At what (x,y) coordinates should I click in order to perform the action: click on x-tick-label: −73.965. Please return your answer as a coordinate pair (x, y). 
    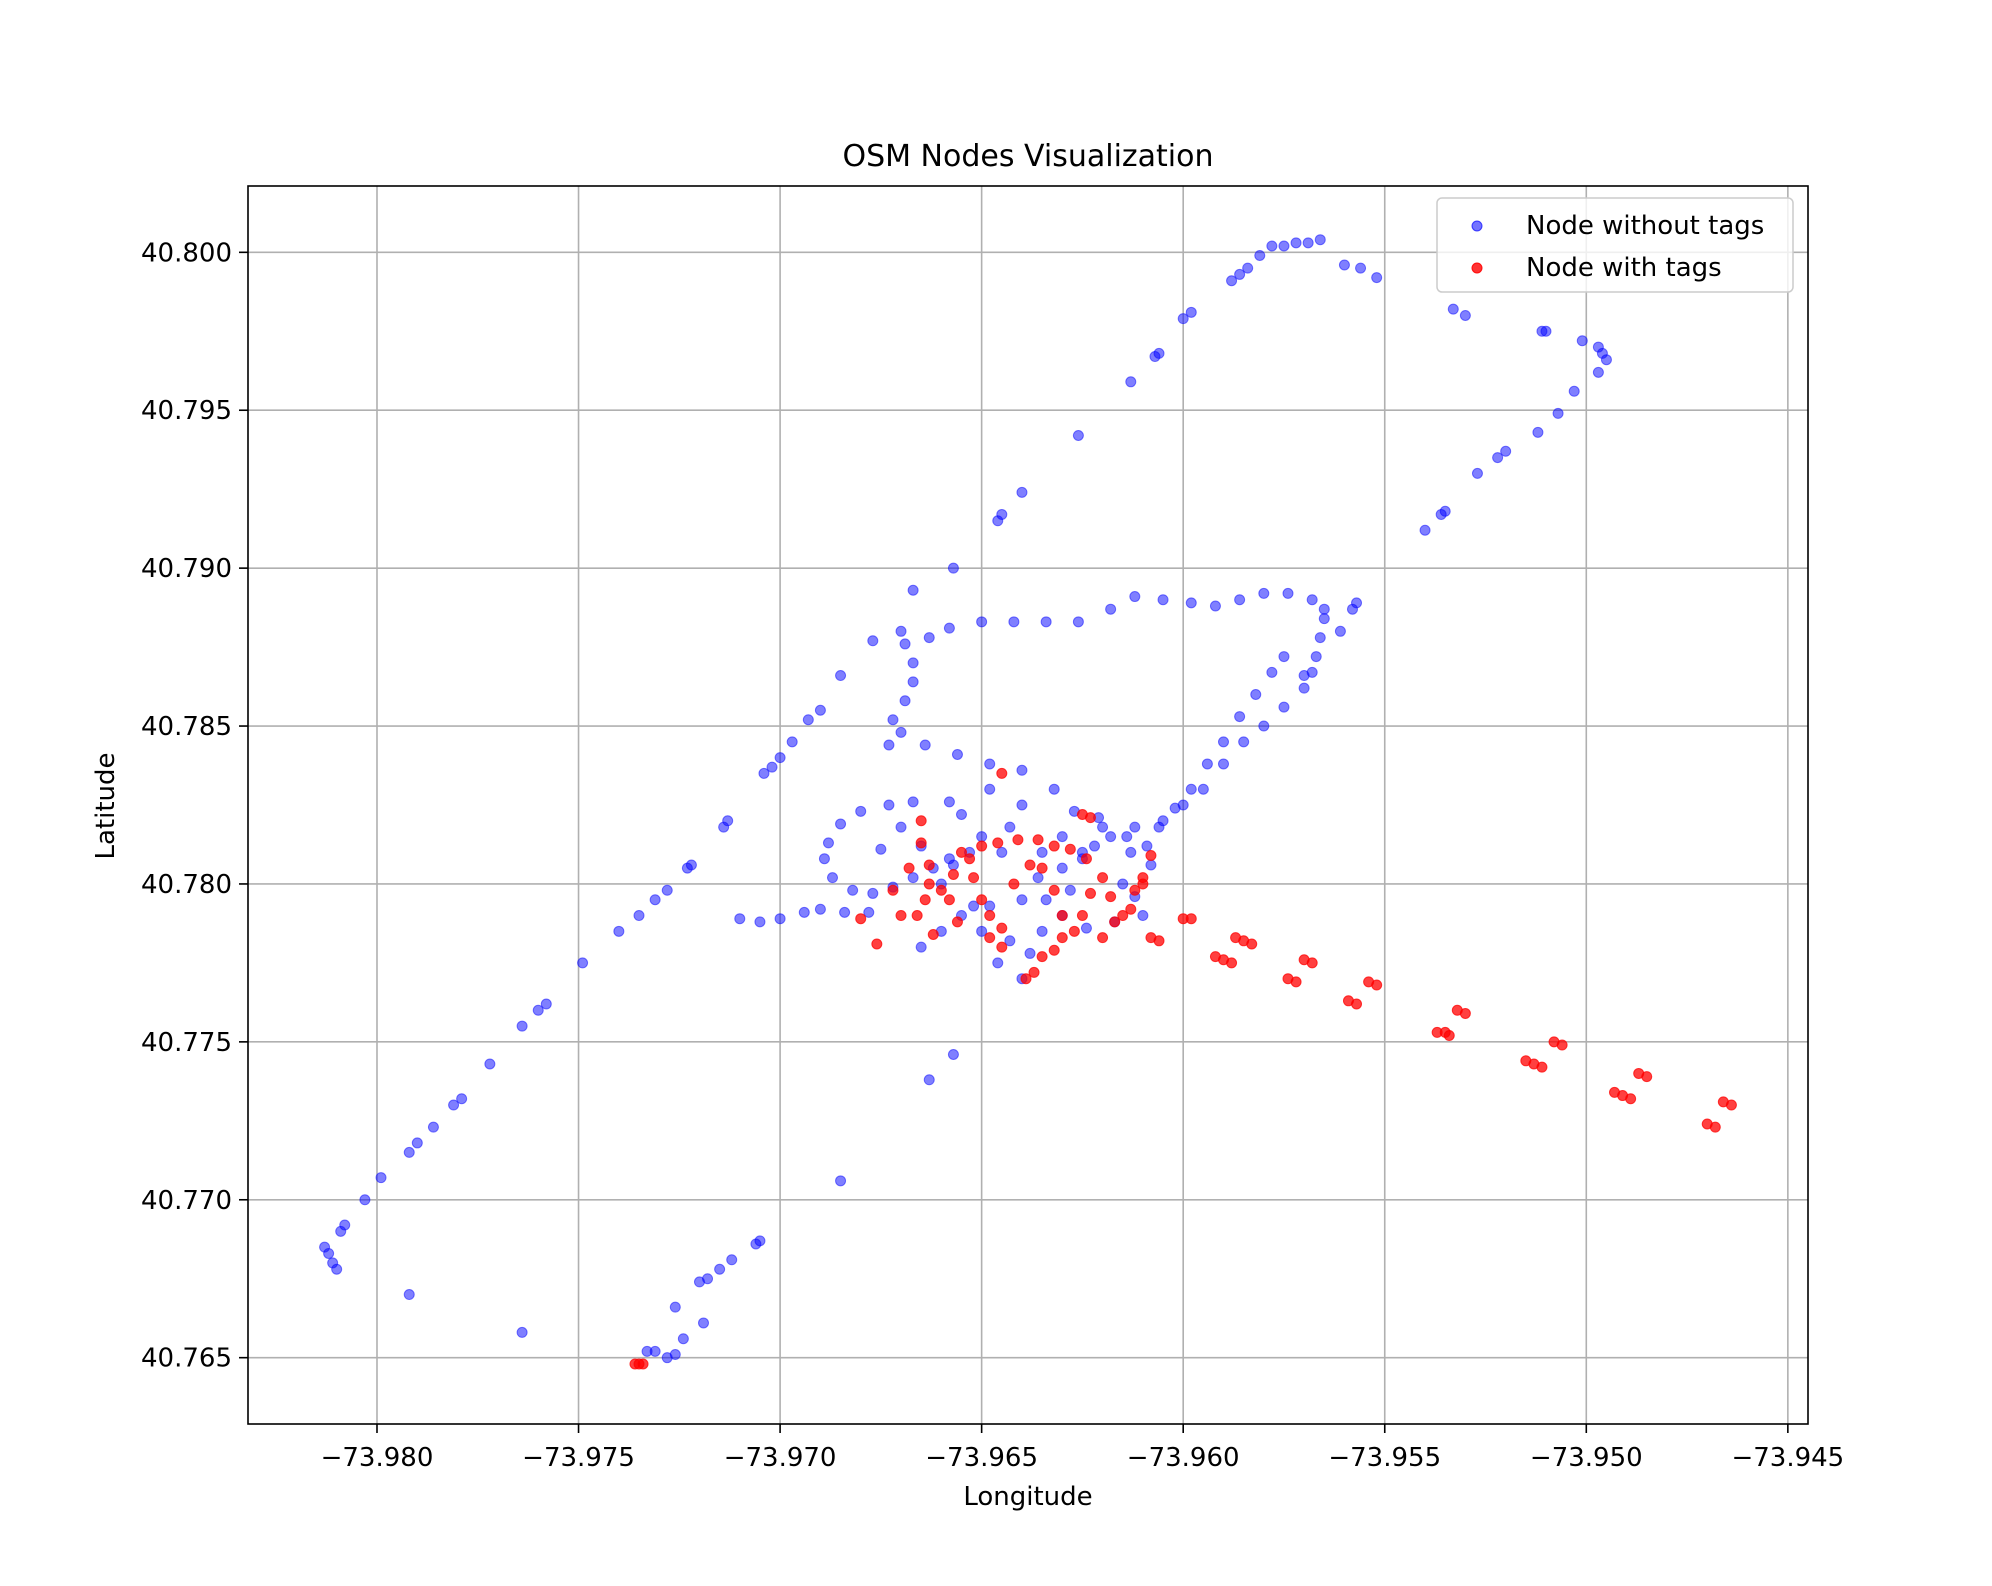
    Looking at the image, I should click on (981, 1458).